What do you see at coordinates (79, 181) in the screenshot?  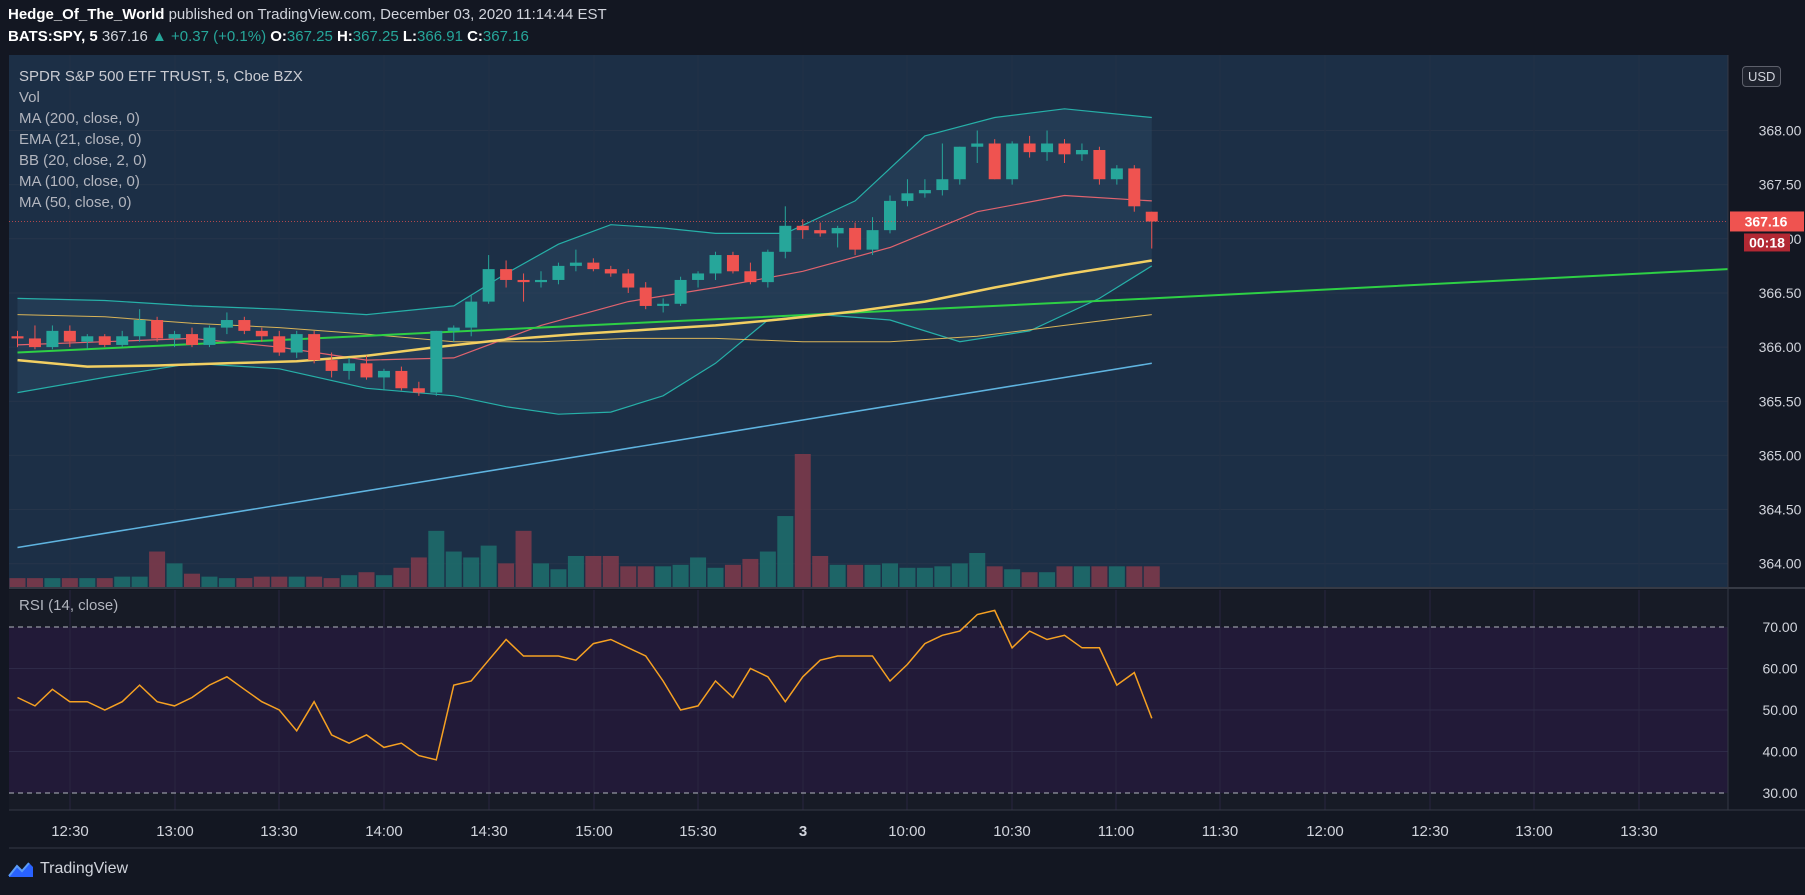 I see `legend-ma100: MA (100, close, 0)` at bounding box center [79, 181].